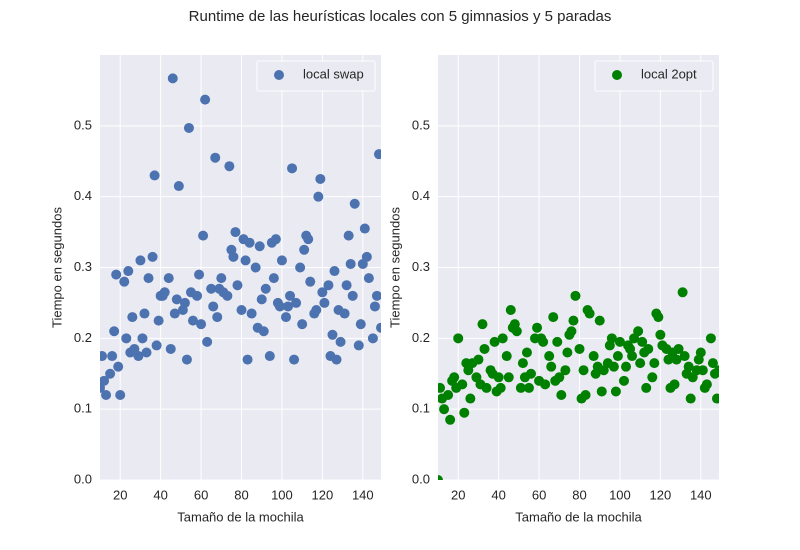  What do you see at coordinates (363, 494) in the screenshot?
I see `x-tick-label: 140` at bounding box center [363, 494].